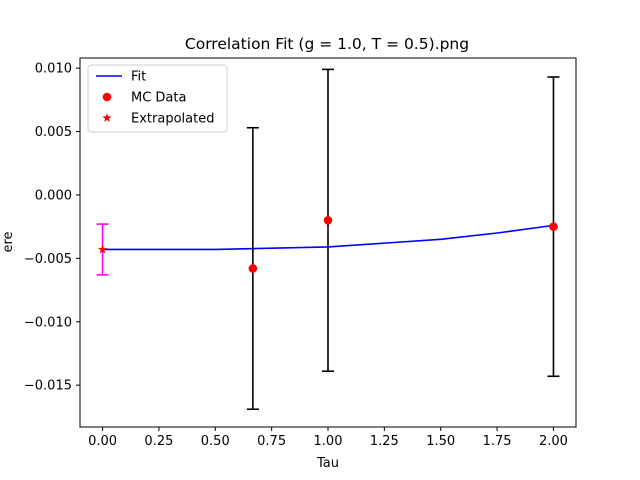  I want to click on legend-mc-data-swatch, so click(107, 97).